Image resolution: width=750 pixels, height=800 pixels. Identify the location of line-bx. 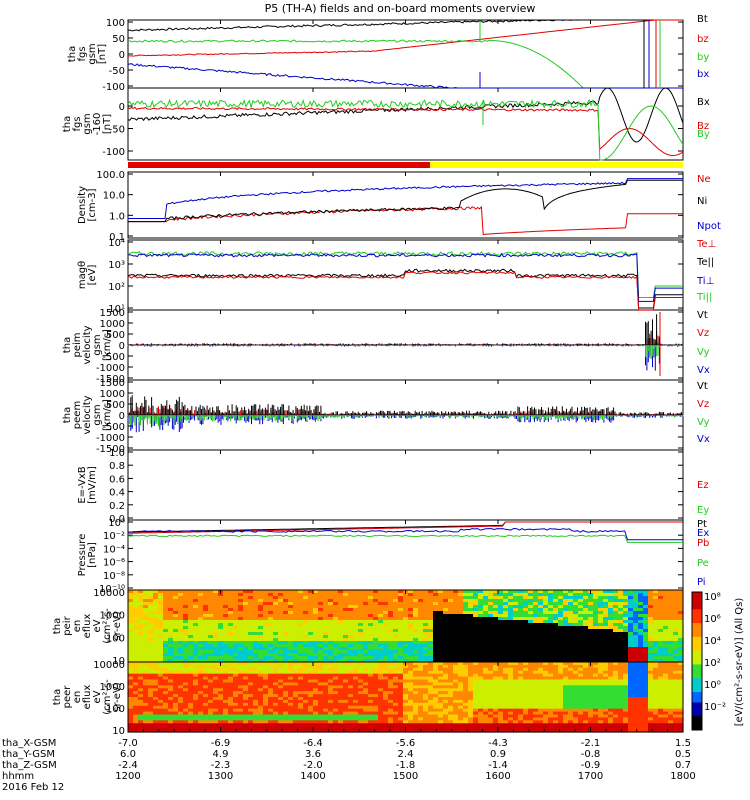
(405, 76).